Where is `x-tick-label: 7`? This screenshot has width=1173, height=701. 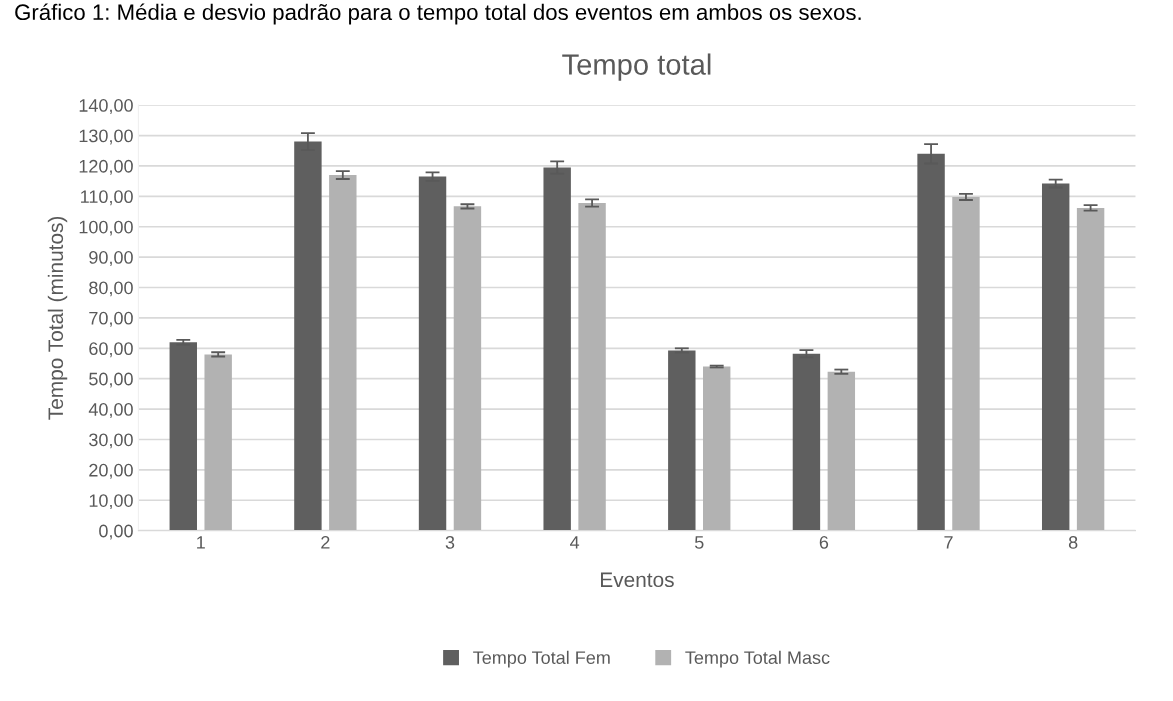 x-tick-label: 7 is located at coordinates (948, 542).